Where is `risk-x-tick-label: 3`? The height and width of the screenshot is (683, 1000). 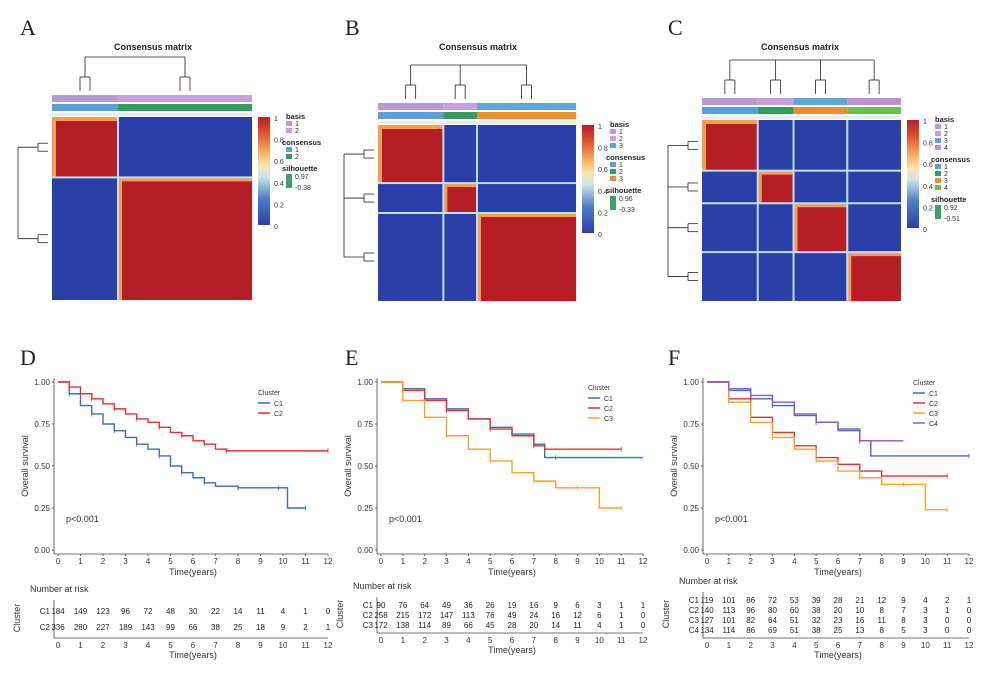 risk-x-tick-label: 3 is located at coordinates (772, 645).